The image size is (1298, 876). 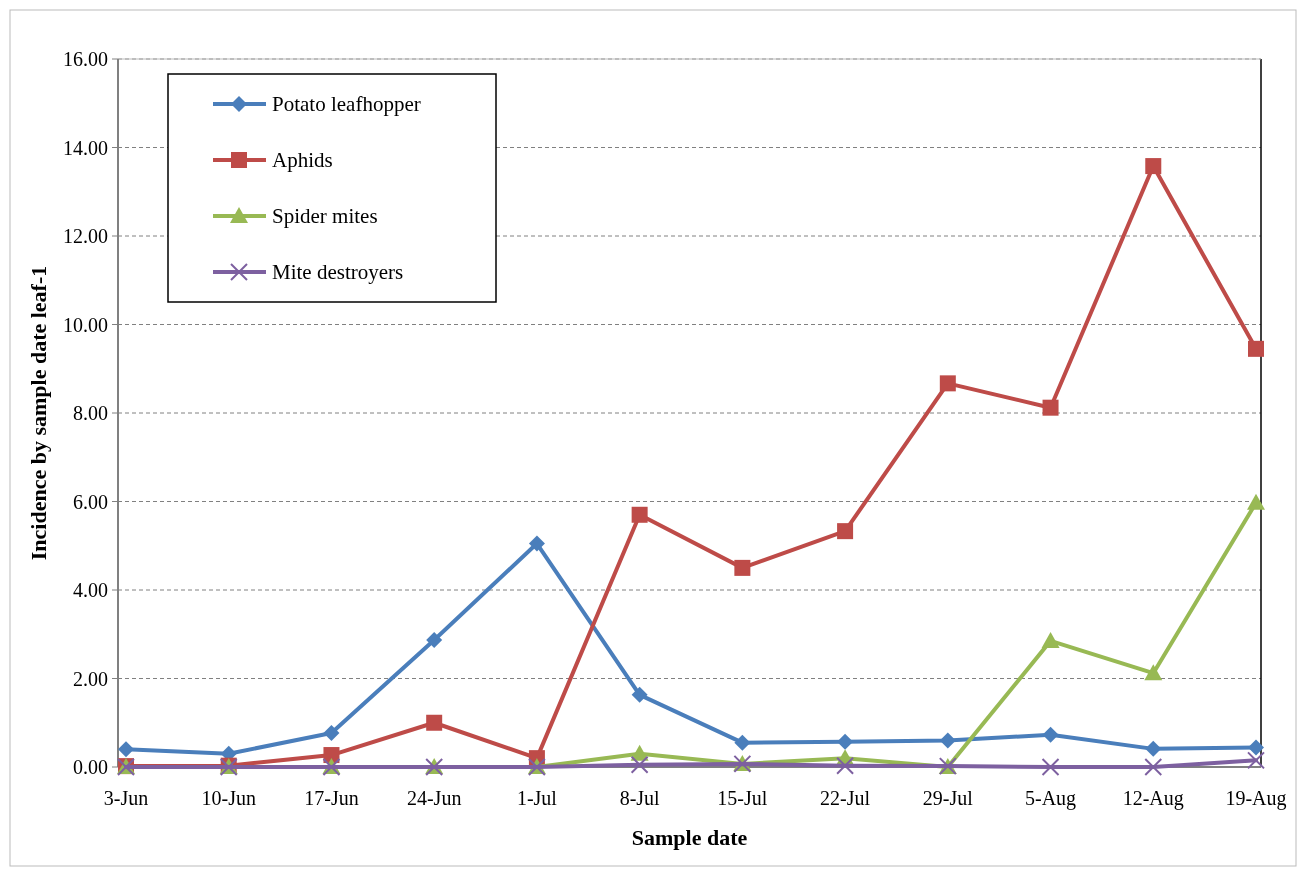 What do you see at coordinates (90, 767) in the screenshot?
I see `y-tick-label: 0.00` at bounding box center [90, 767].